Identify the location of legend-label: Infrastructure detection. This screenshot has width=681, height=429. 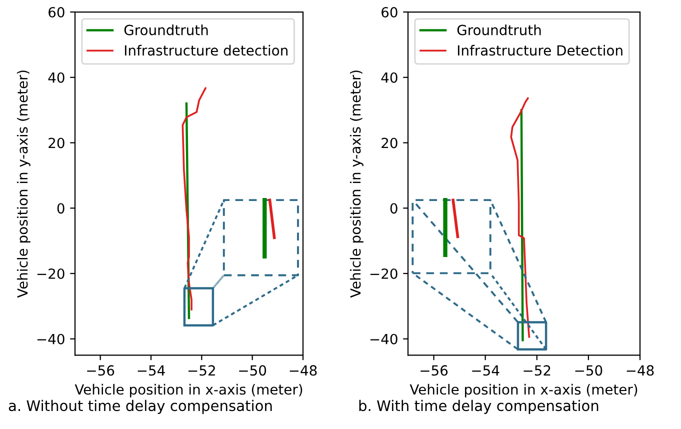
(206, 50).